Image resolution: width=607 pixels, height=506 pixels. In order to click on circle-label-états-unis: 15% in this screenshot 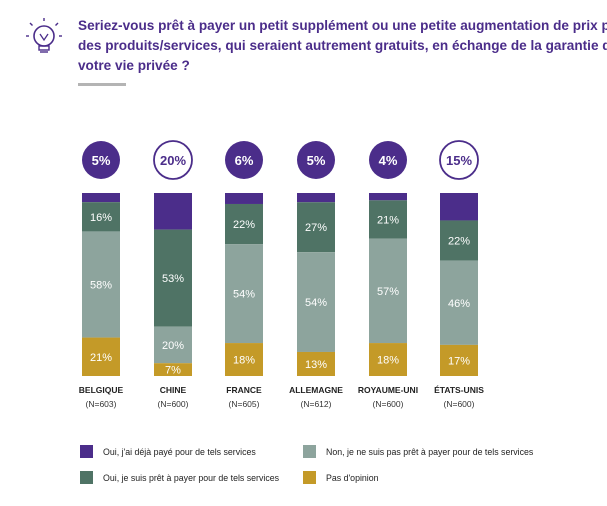, I will do `click(459, 160)`.